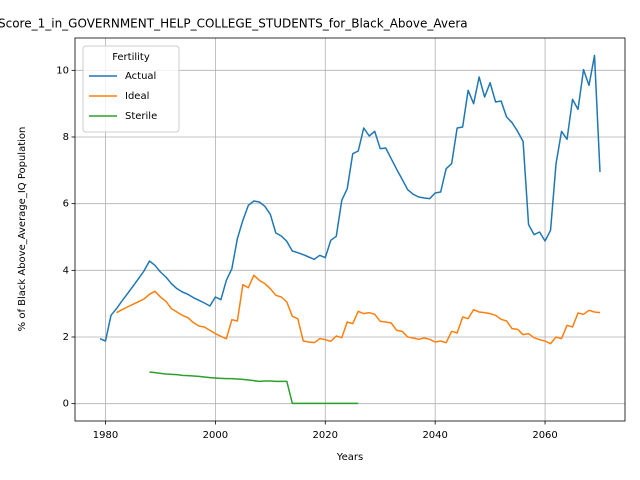 The image size is (640, 480). I want to click on x-tick-label: 2000, so click(215, 435).